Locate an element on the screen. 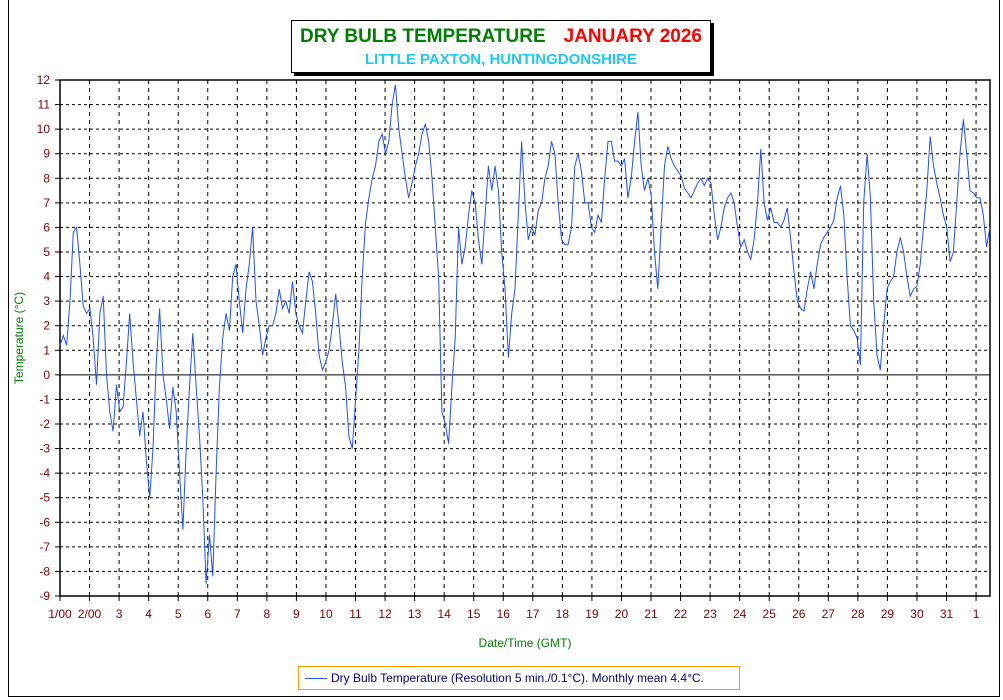  x-tick-label: 26 is located at coordinates (799, 614).